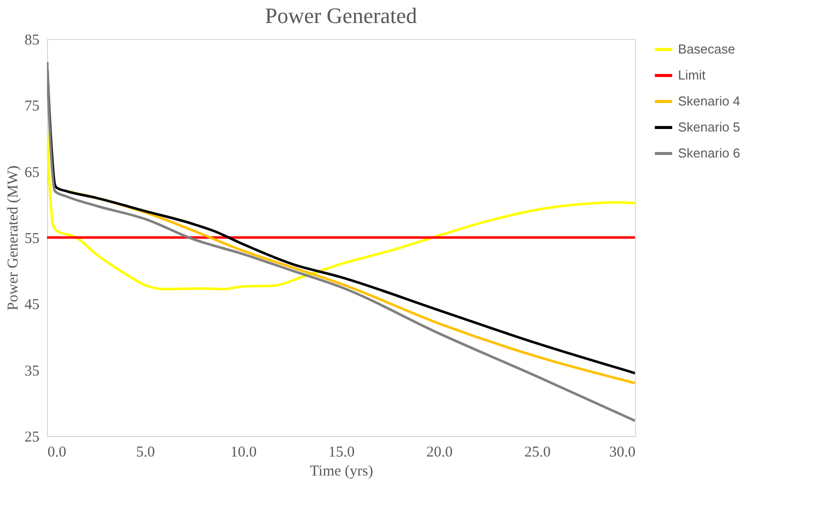 This screenshot has height=531, width=813. I want to click on chart-title: Power Generated, so click(341, 15).